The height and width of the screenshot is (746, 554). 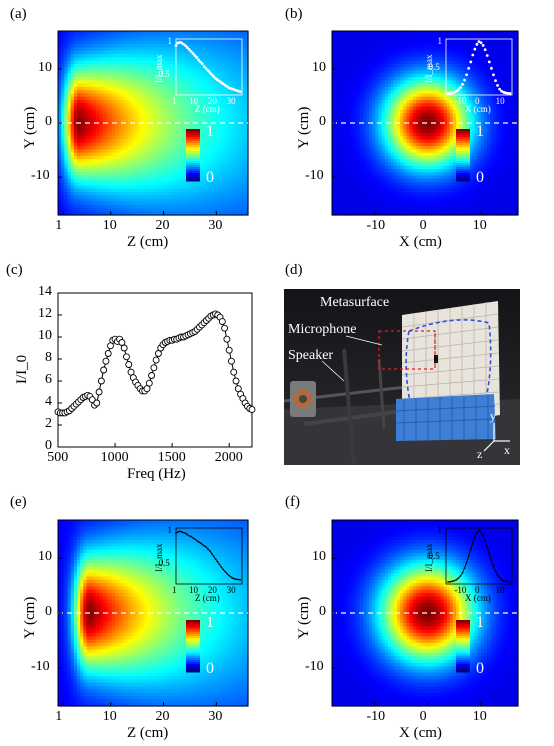 I want to click on inset-data-point, so click(x=200, y=62).